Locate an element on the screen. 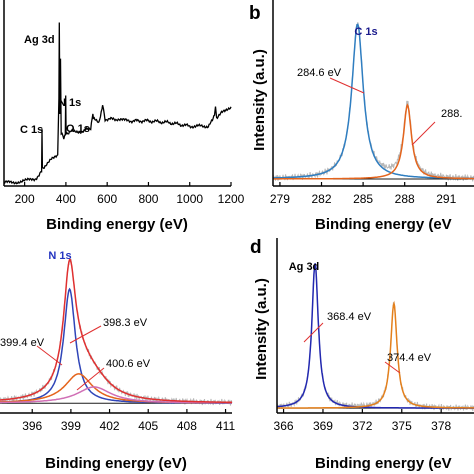 The height and width of the screenshot is (474, 474). x-tick-label: 282 is located at coordinates (322, 199).